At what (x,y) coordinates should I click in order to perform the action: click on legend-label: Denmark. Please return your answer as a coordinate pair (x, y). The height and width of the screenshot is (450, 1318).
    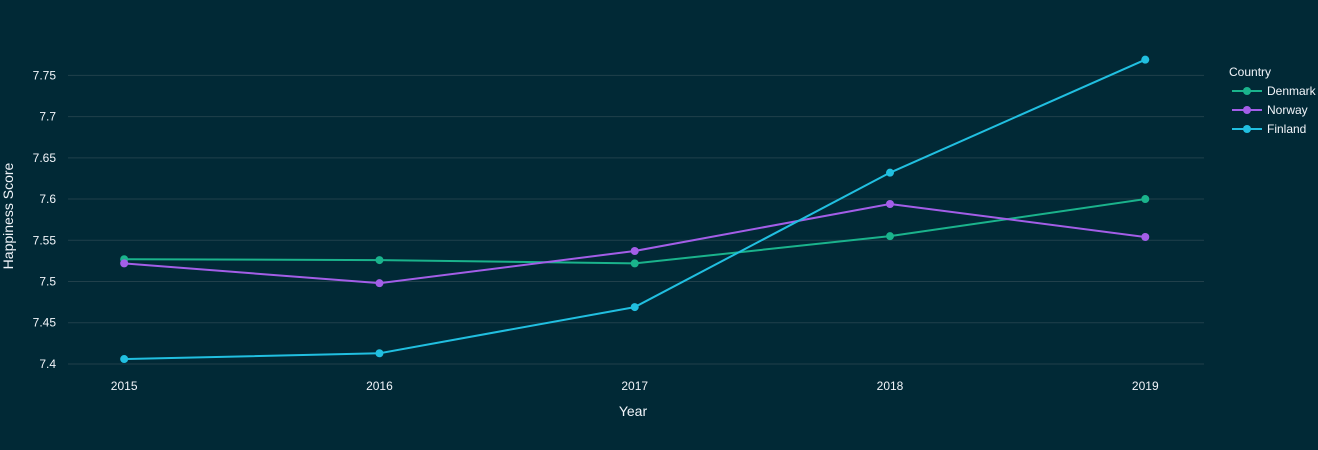
    Looking at the image, I should click on (1292, 91).